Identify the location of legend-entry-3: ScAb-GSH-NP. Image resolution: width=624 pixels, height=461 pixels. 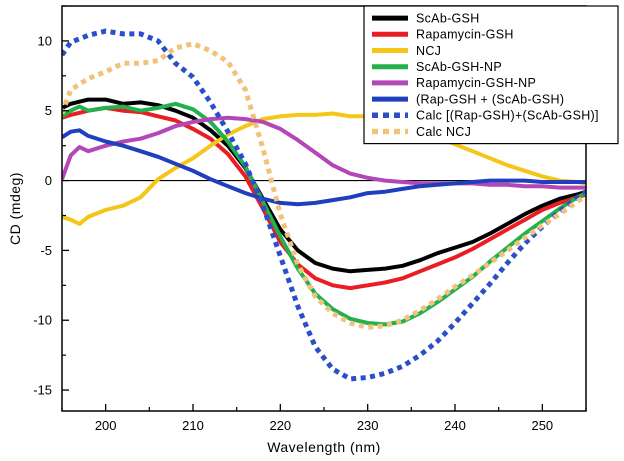
(459, 67).